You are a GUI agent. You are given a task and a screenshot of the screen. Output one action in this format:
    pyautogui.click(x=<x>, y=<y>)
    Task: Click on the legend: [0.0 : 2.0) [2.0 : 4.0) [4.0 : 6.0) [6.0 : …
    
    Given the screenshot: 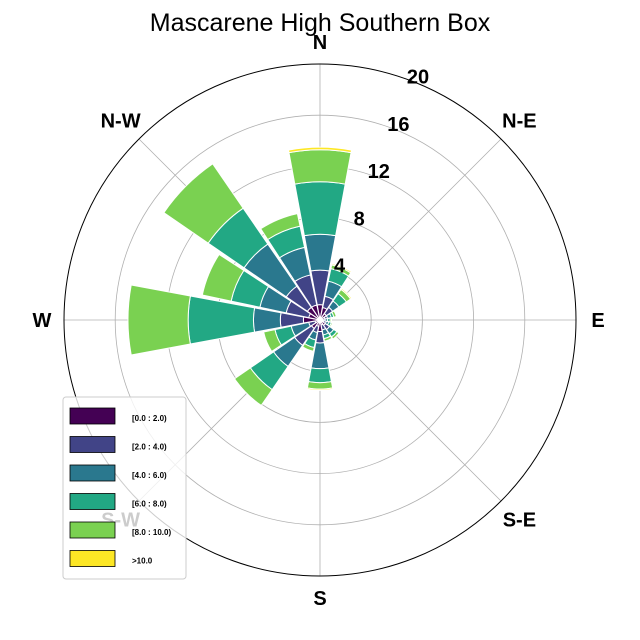 What is the action you would take?
    pyautogui.click(x=124, y=488)
    